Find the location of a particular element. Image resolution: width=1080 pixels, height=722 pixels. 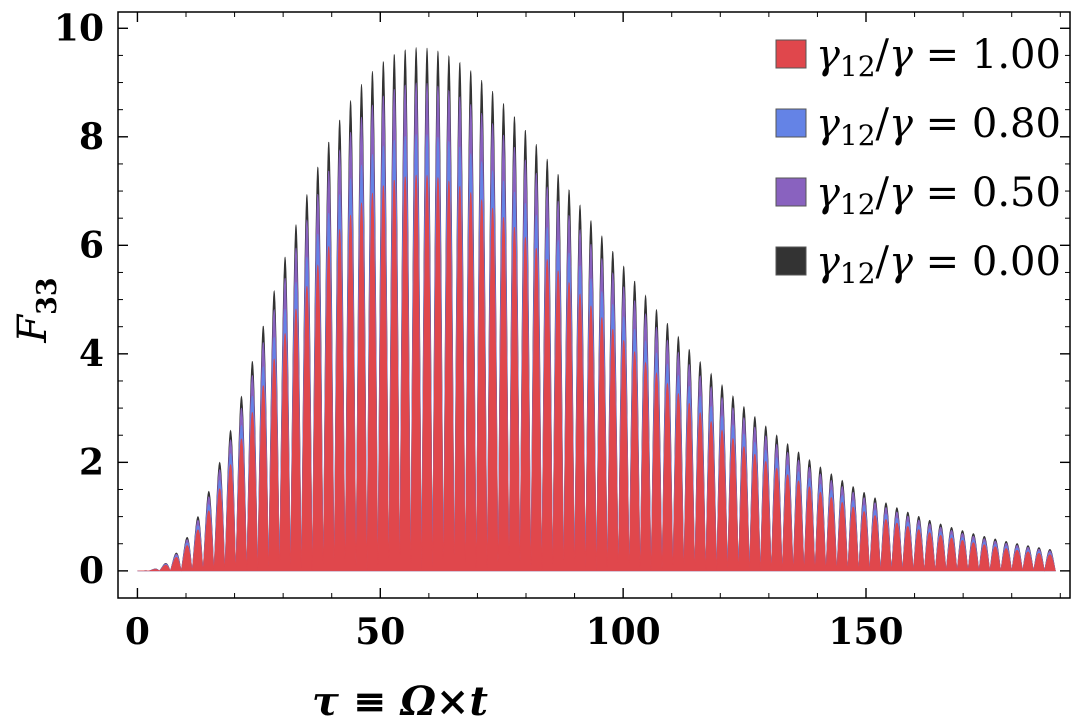

y-tick-label: 0 is located at coordinates (91, 571).